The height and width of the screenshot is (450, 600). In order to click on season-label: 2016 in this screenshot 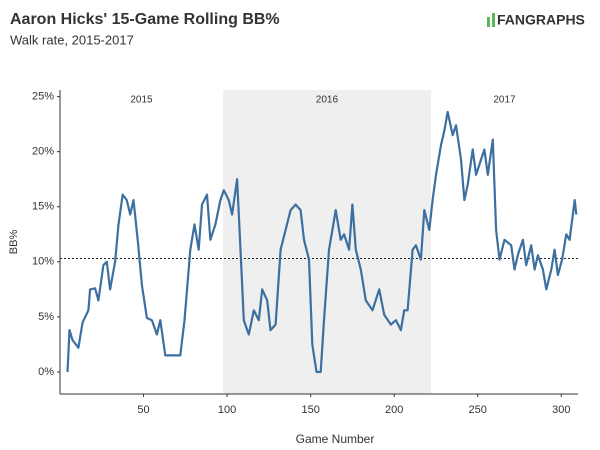, I will do `click(327, 100)`.